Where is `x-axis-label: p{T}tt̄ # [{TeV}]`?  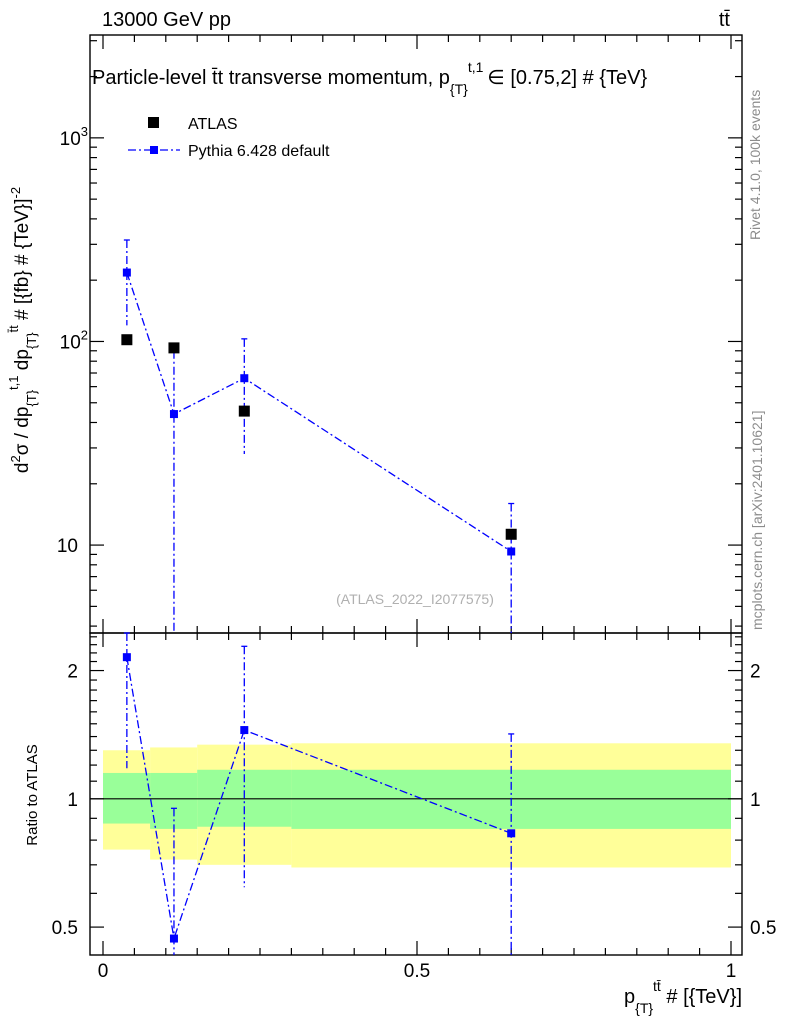 x-axis-label: p{T}tt̄ # [{TeV}] is located at coordinates (683, 997).